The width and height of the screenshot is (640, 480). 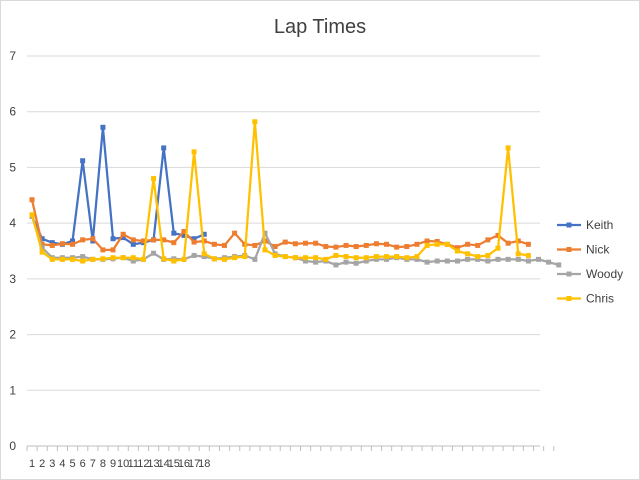 I want to click on x-tick-label: 9, so click(x=113, y=464).